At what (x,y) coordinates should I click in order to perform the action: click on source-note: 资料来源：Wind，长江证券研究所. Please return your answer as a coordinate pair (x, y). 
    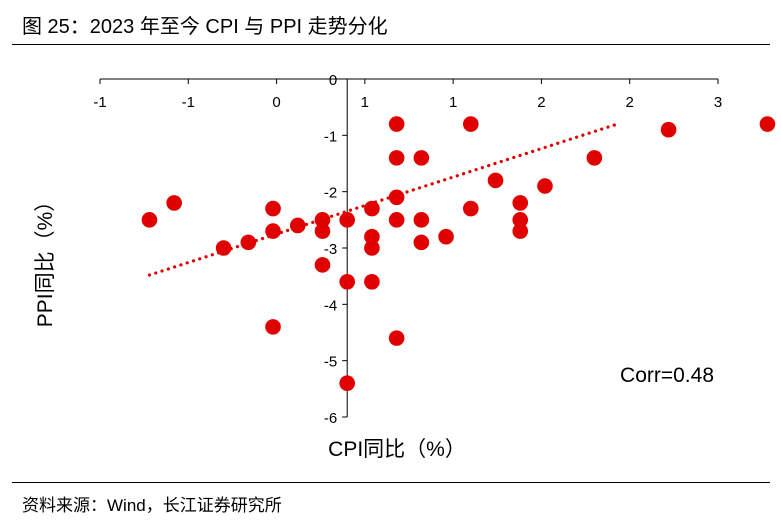
    Looking at the image, I should click on (152, 505).